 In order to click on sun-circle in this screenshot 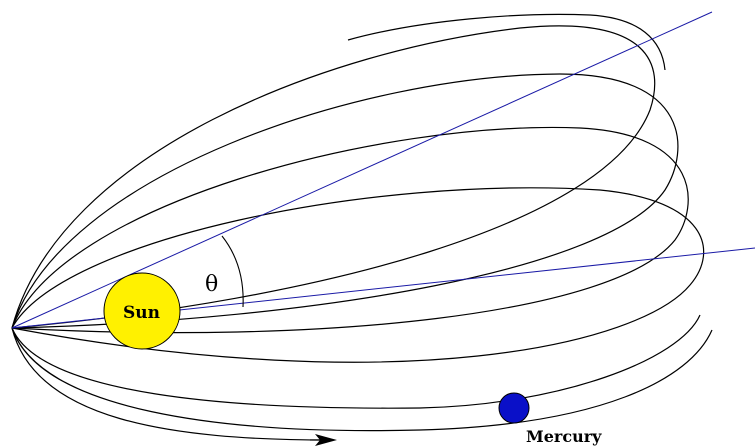, I will do `click(142, 311)`.